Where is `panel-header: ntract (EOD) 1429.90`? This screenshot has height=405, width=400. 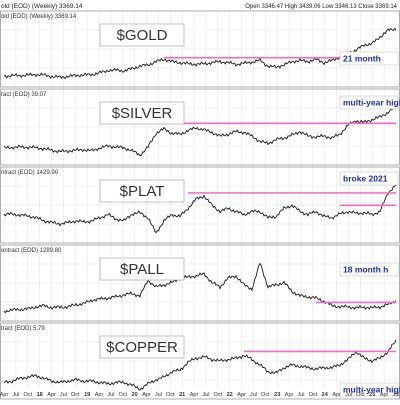
panel-header: ntract (EOD) 1429.90 is located at coordinates (30, 173).